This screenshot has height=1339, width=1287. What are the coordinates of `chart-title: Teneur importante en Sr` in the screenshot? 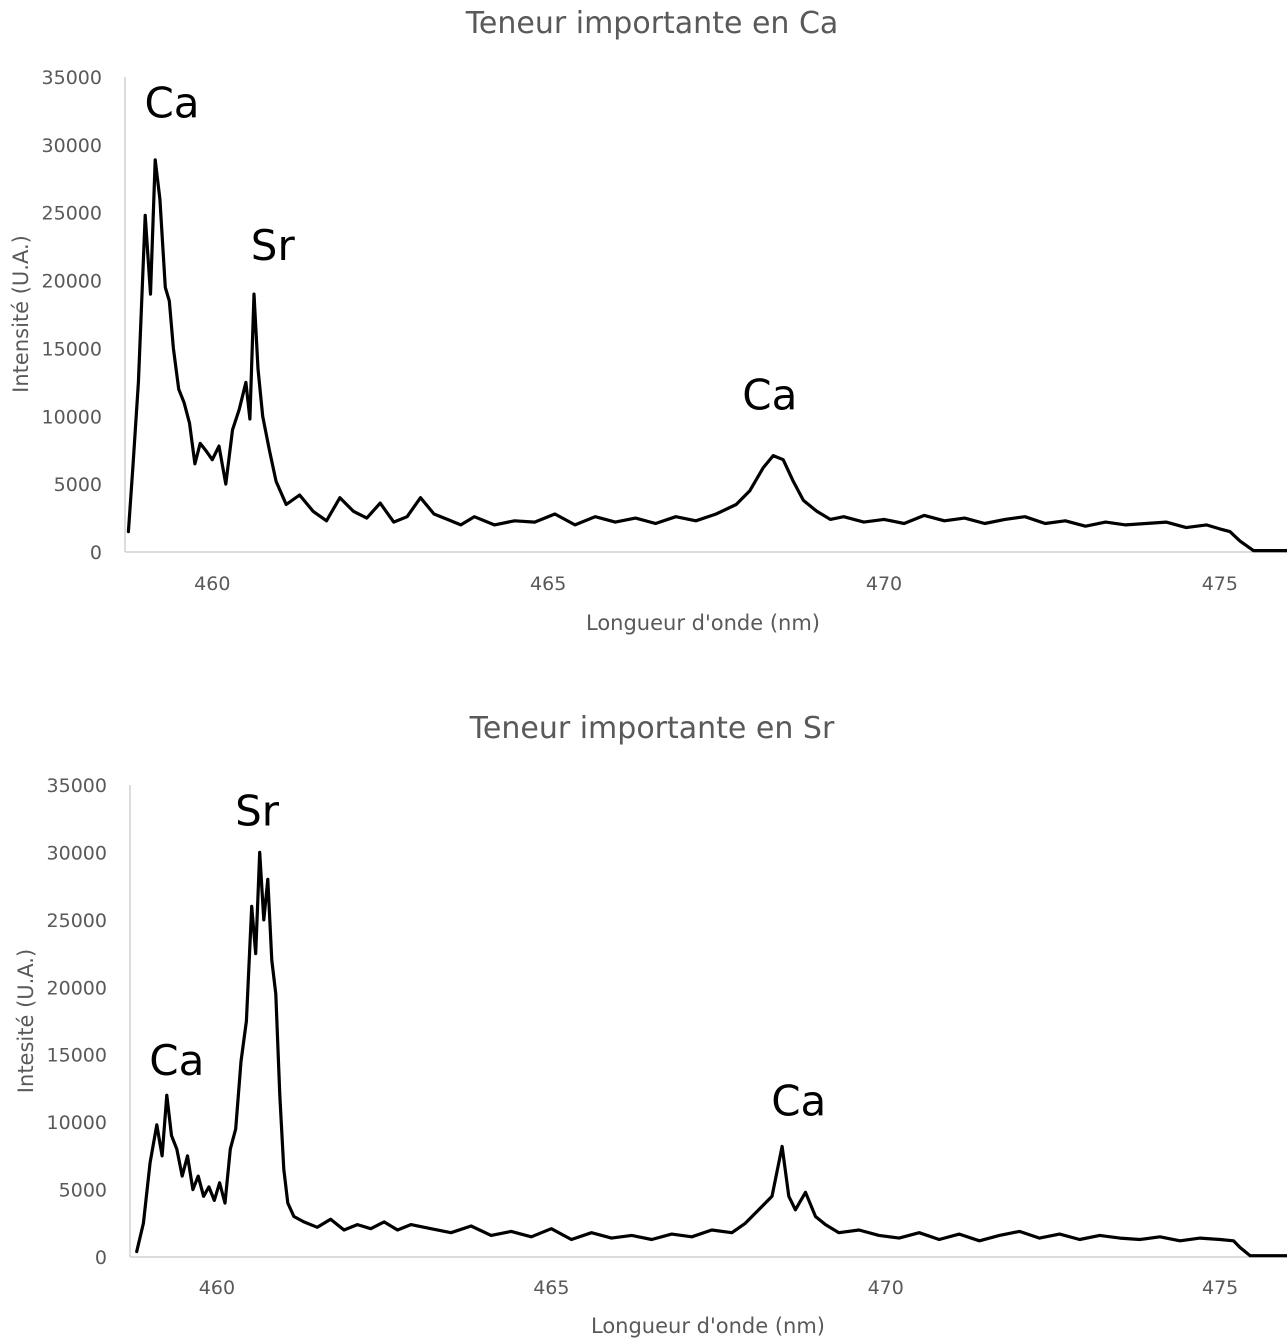 It's located at (652, 728).